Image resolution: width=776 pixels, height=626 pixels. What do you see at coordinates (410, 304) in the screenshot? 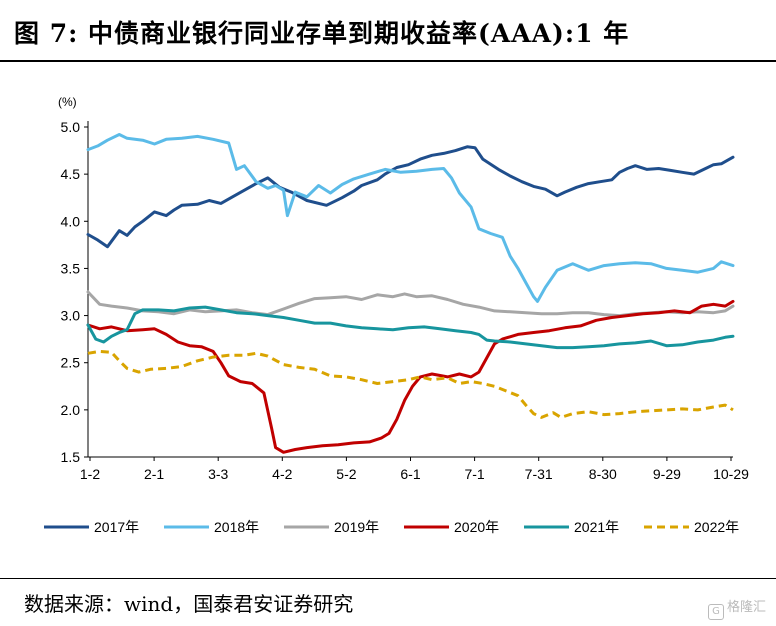
I see `series-line-2019年` at bounding box center [410, 304].